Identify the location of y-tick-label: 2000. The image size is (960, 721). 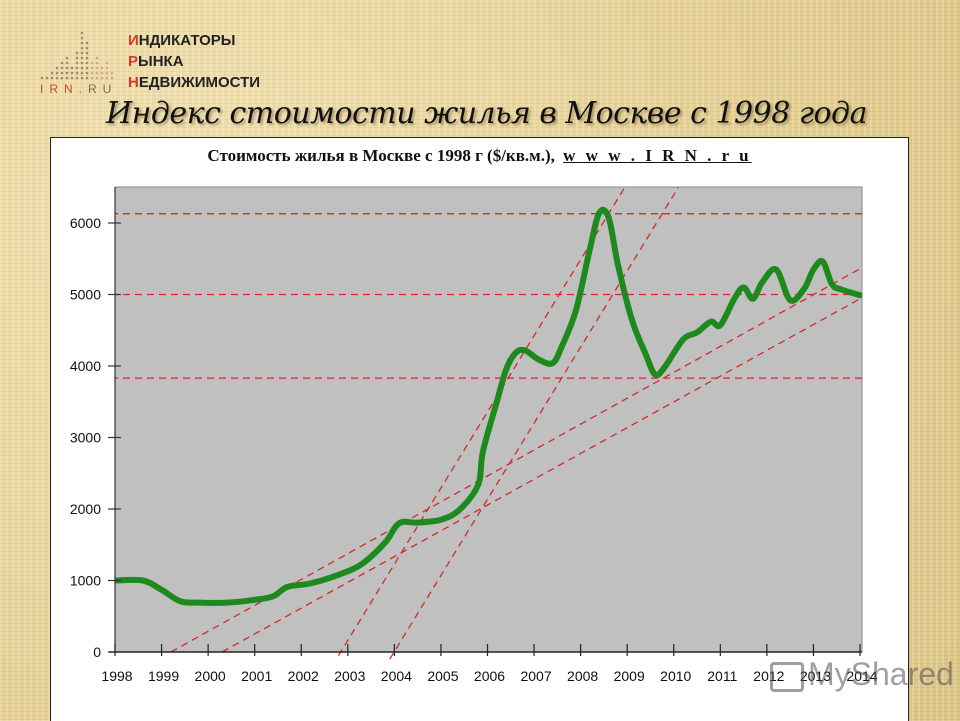
(85, 509).